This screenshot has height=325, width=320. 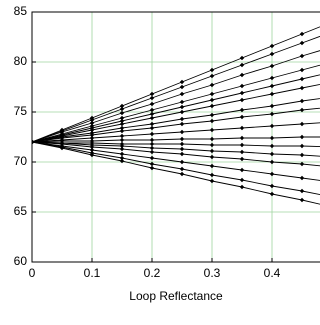 What do you see at coordinates (176, 296) in the screenshot?
I see `x-axis-label: Loop Reflectance` at bounding box center [176, 296].